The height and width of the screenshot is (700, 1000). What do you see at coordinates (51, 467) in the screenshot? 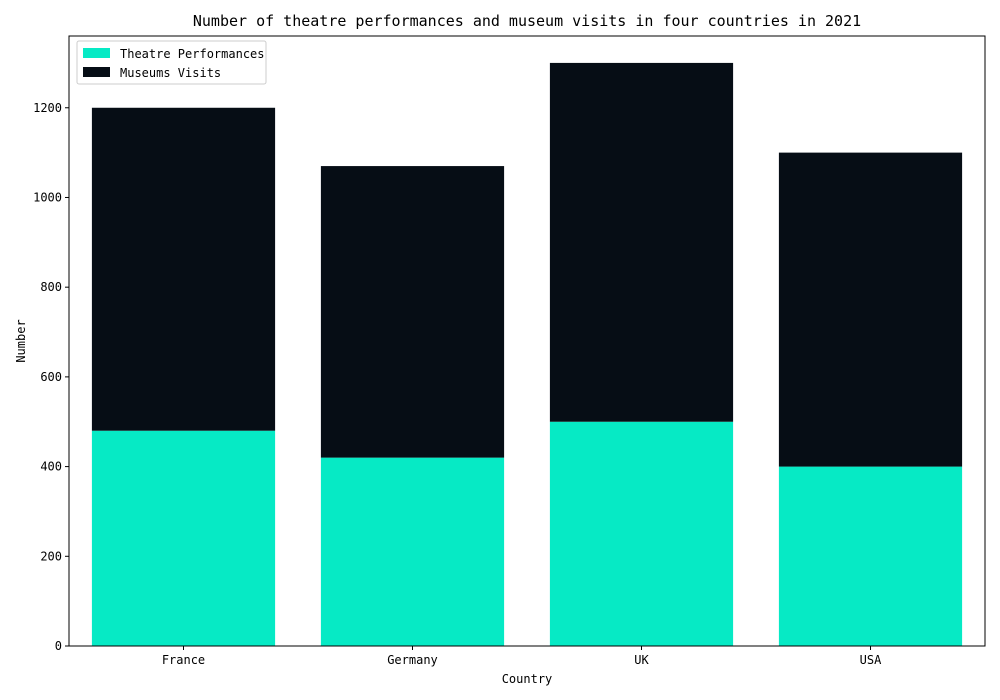
I see `y-tick-label: 400` at bounding box center [51, 467].